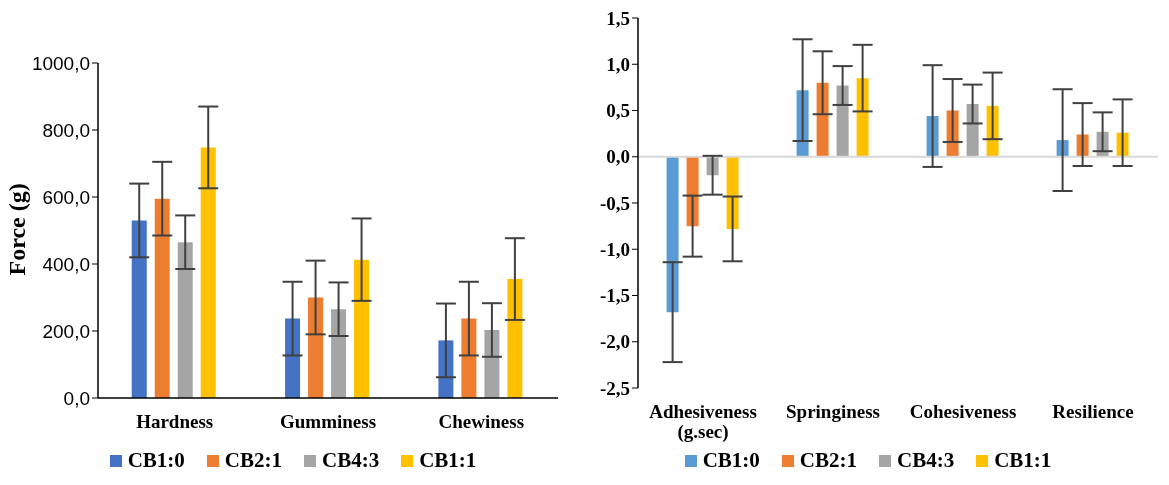 This screenshot has height=485, width=1169. What do you see at coordinates (614, 388) in the screenshot?
I see `y-tick-label: -2,5` at bounding box center [614, 388].